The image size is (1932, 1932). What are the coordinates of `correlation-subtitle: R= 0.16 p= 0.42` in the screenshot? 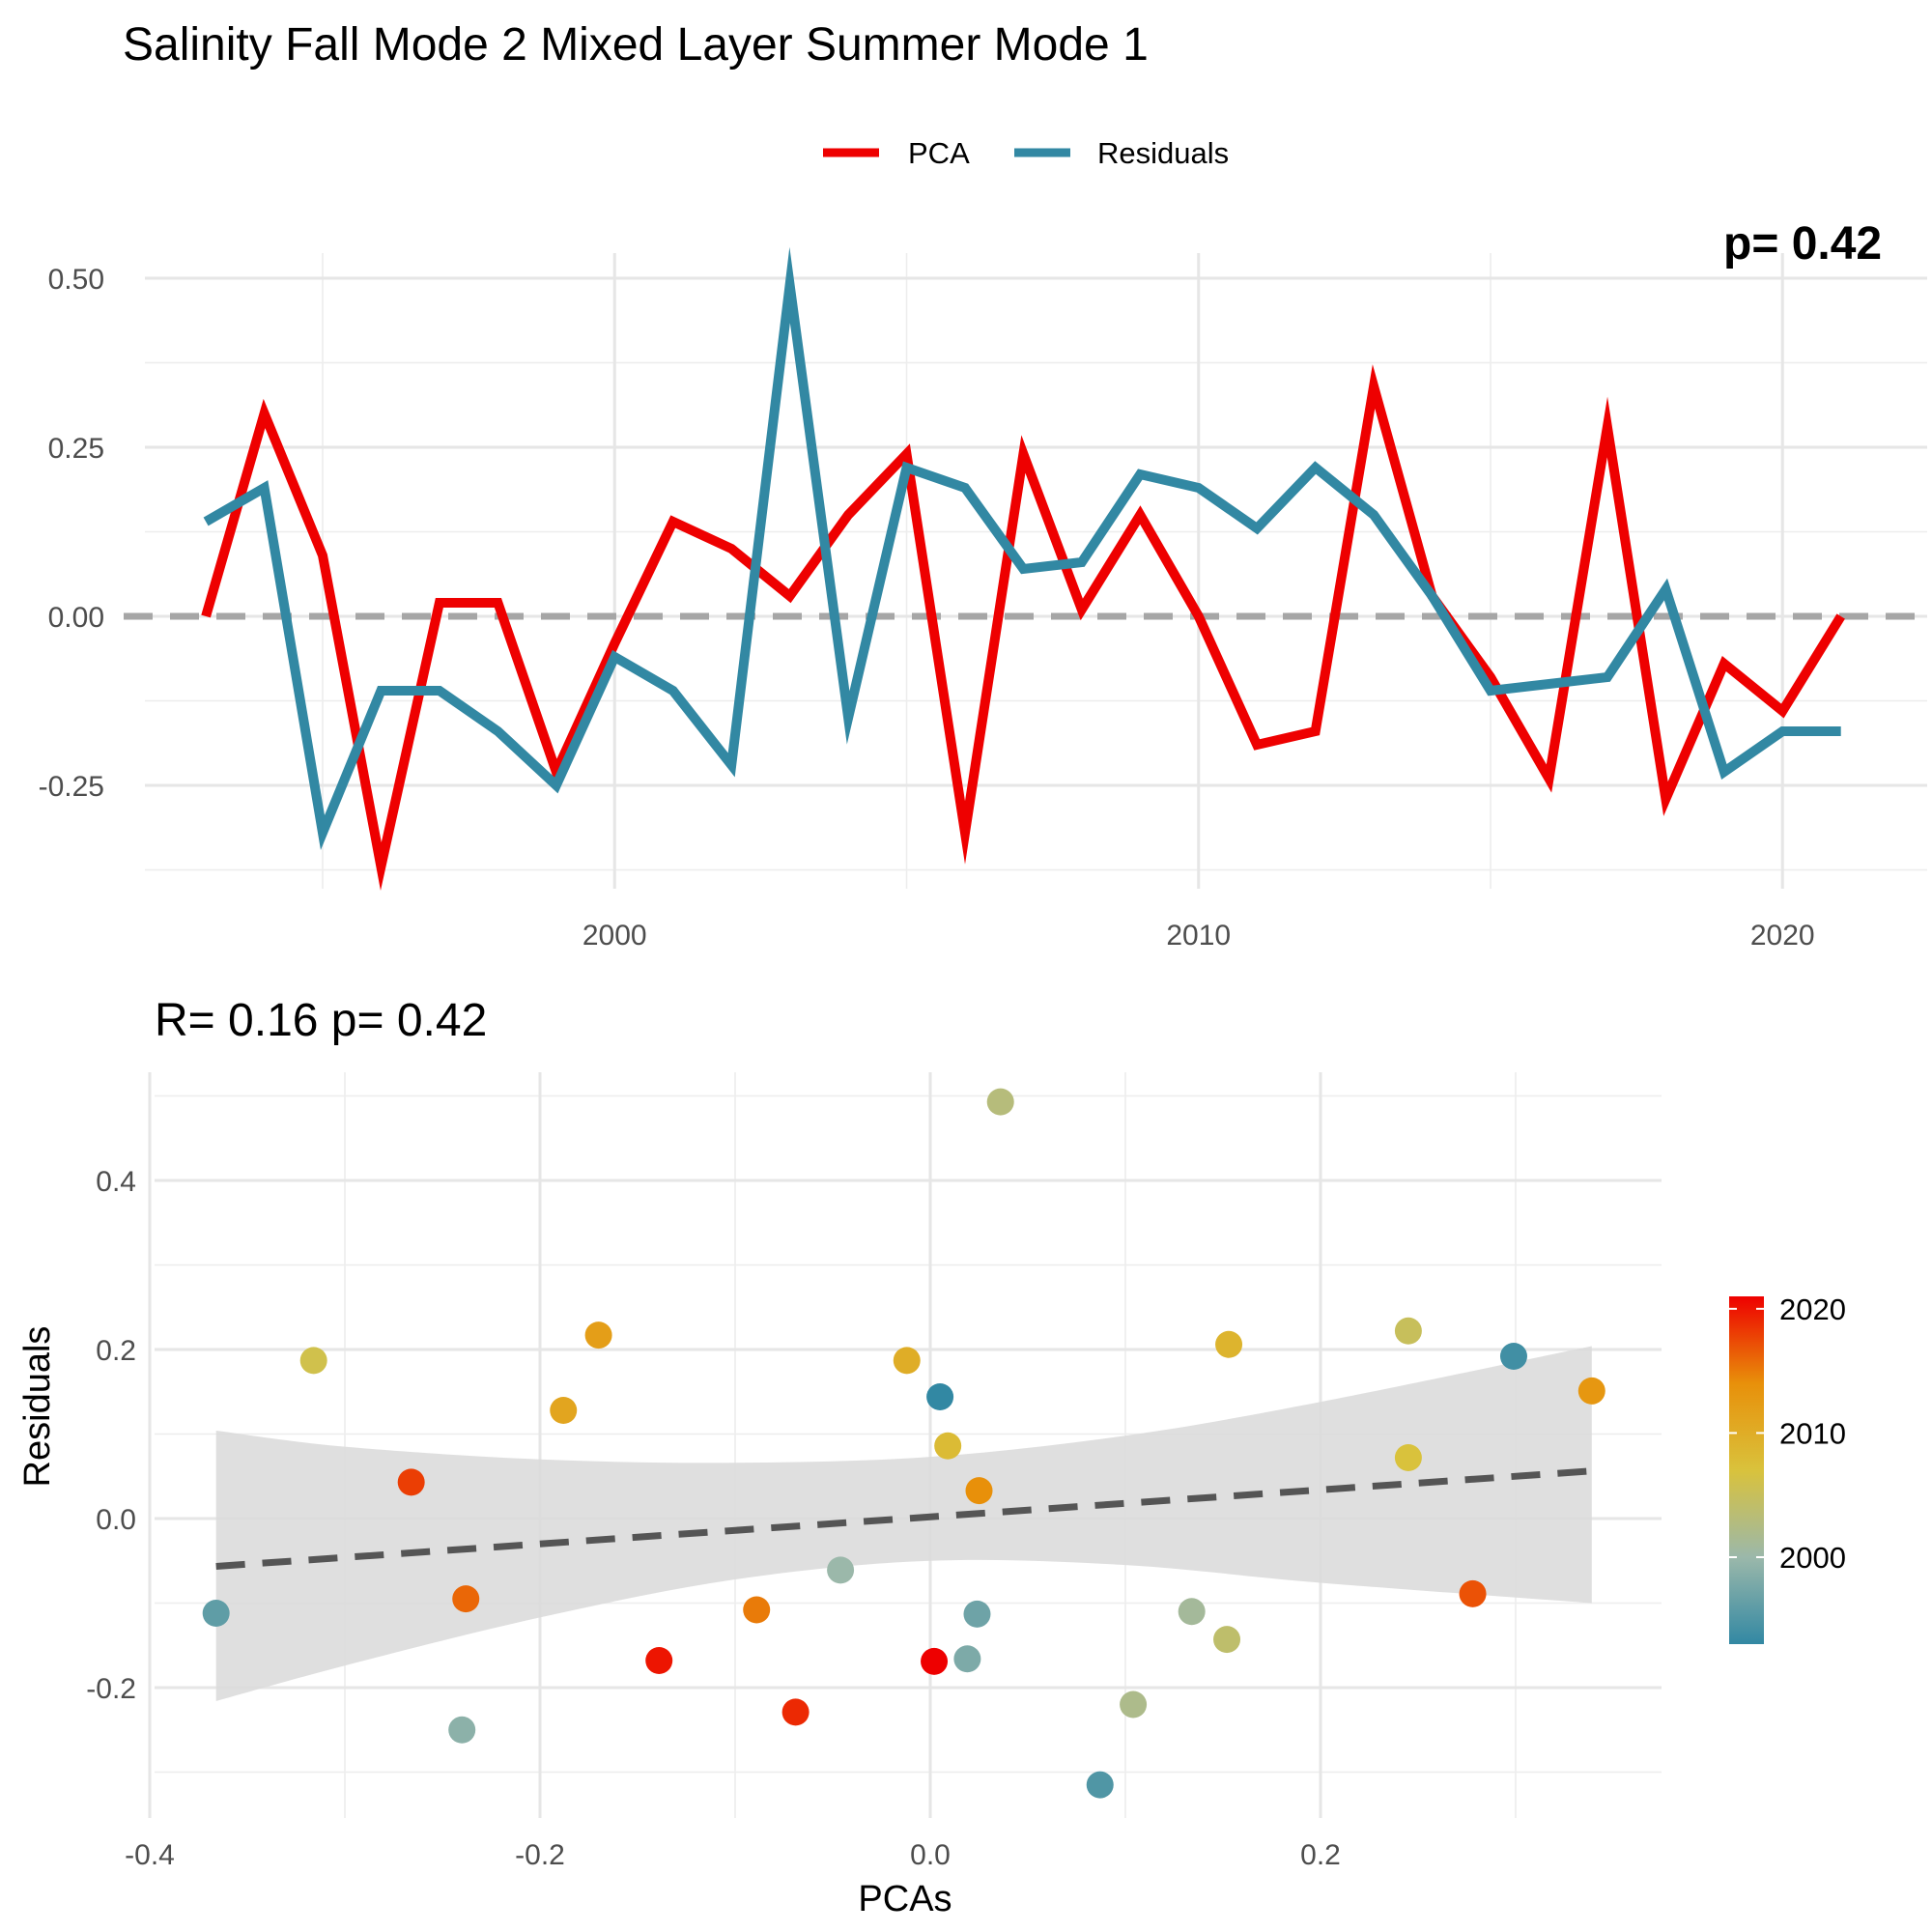 It's located at (321, 1021).